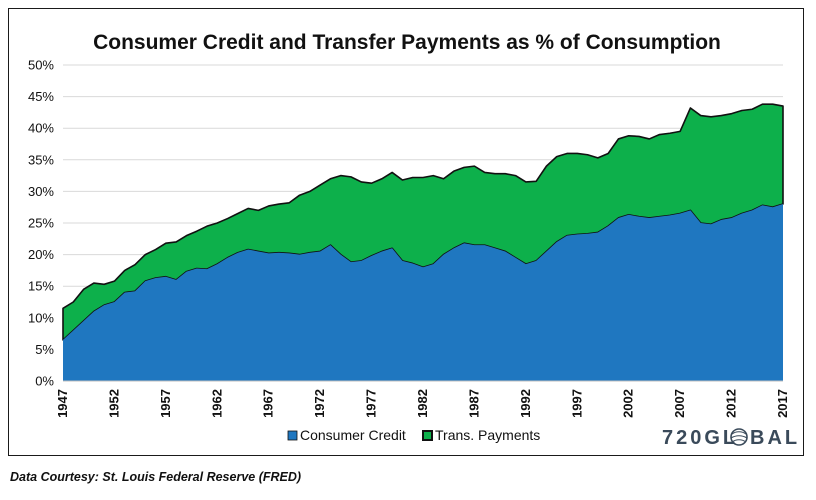  What do you see at coordinates (41, 223) in the screenshot?
I see `y-tick-label: 25%` at bounding box center [41, 223].